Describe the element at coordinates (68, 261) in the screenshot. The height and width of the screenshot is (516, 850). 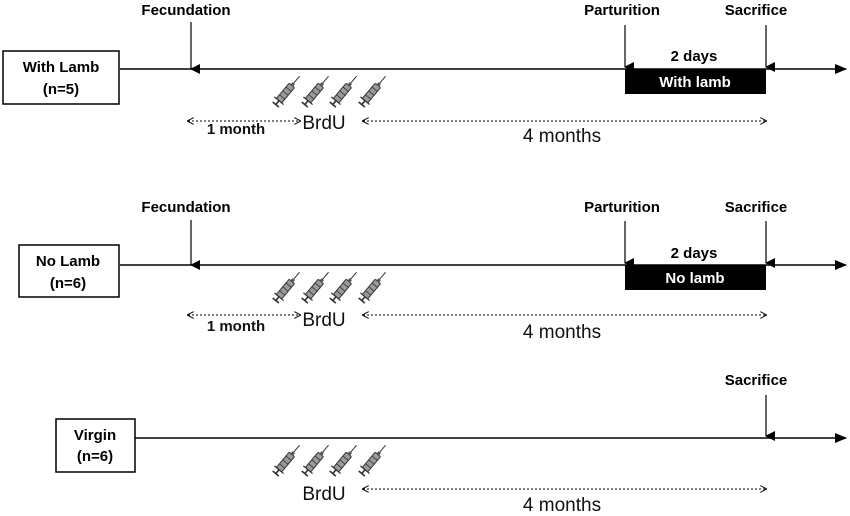
I see `group-name: No Lamb` at that location.